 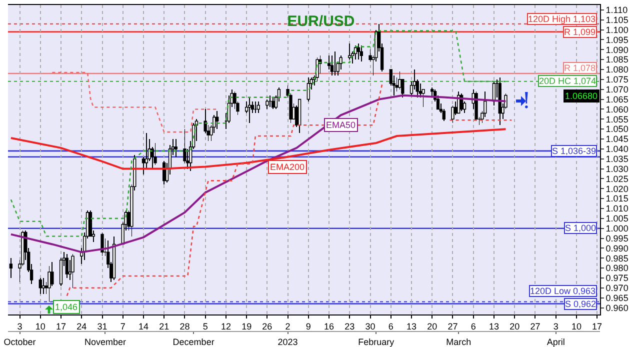 What do you see at coordinates (617, 248) in the screenshot?
I see `y-tick-label: 0.990` at bounding box center [617, 248].